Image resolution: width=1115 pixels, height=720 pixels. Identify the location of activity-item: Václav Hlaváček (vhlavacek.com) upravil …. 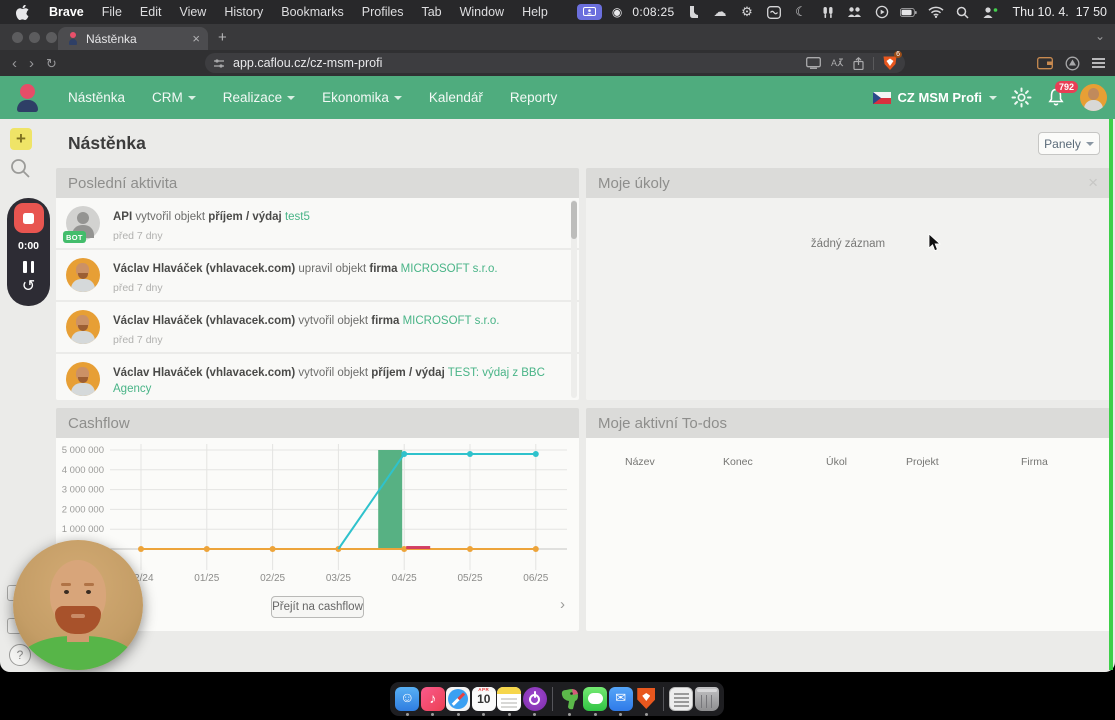
(317, 276).